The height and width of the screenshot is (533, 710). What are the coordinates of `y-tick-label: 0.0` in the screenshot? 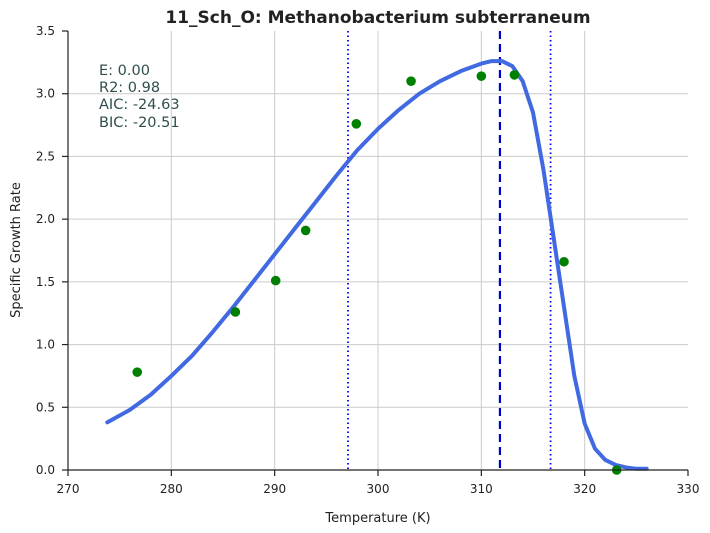 It's located at (45, 470).